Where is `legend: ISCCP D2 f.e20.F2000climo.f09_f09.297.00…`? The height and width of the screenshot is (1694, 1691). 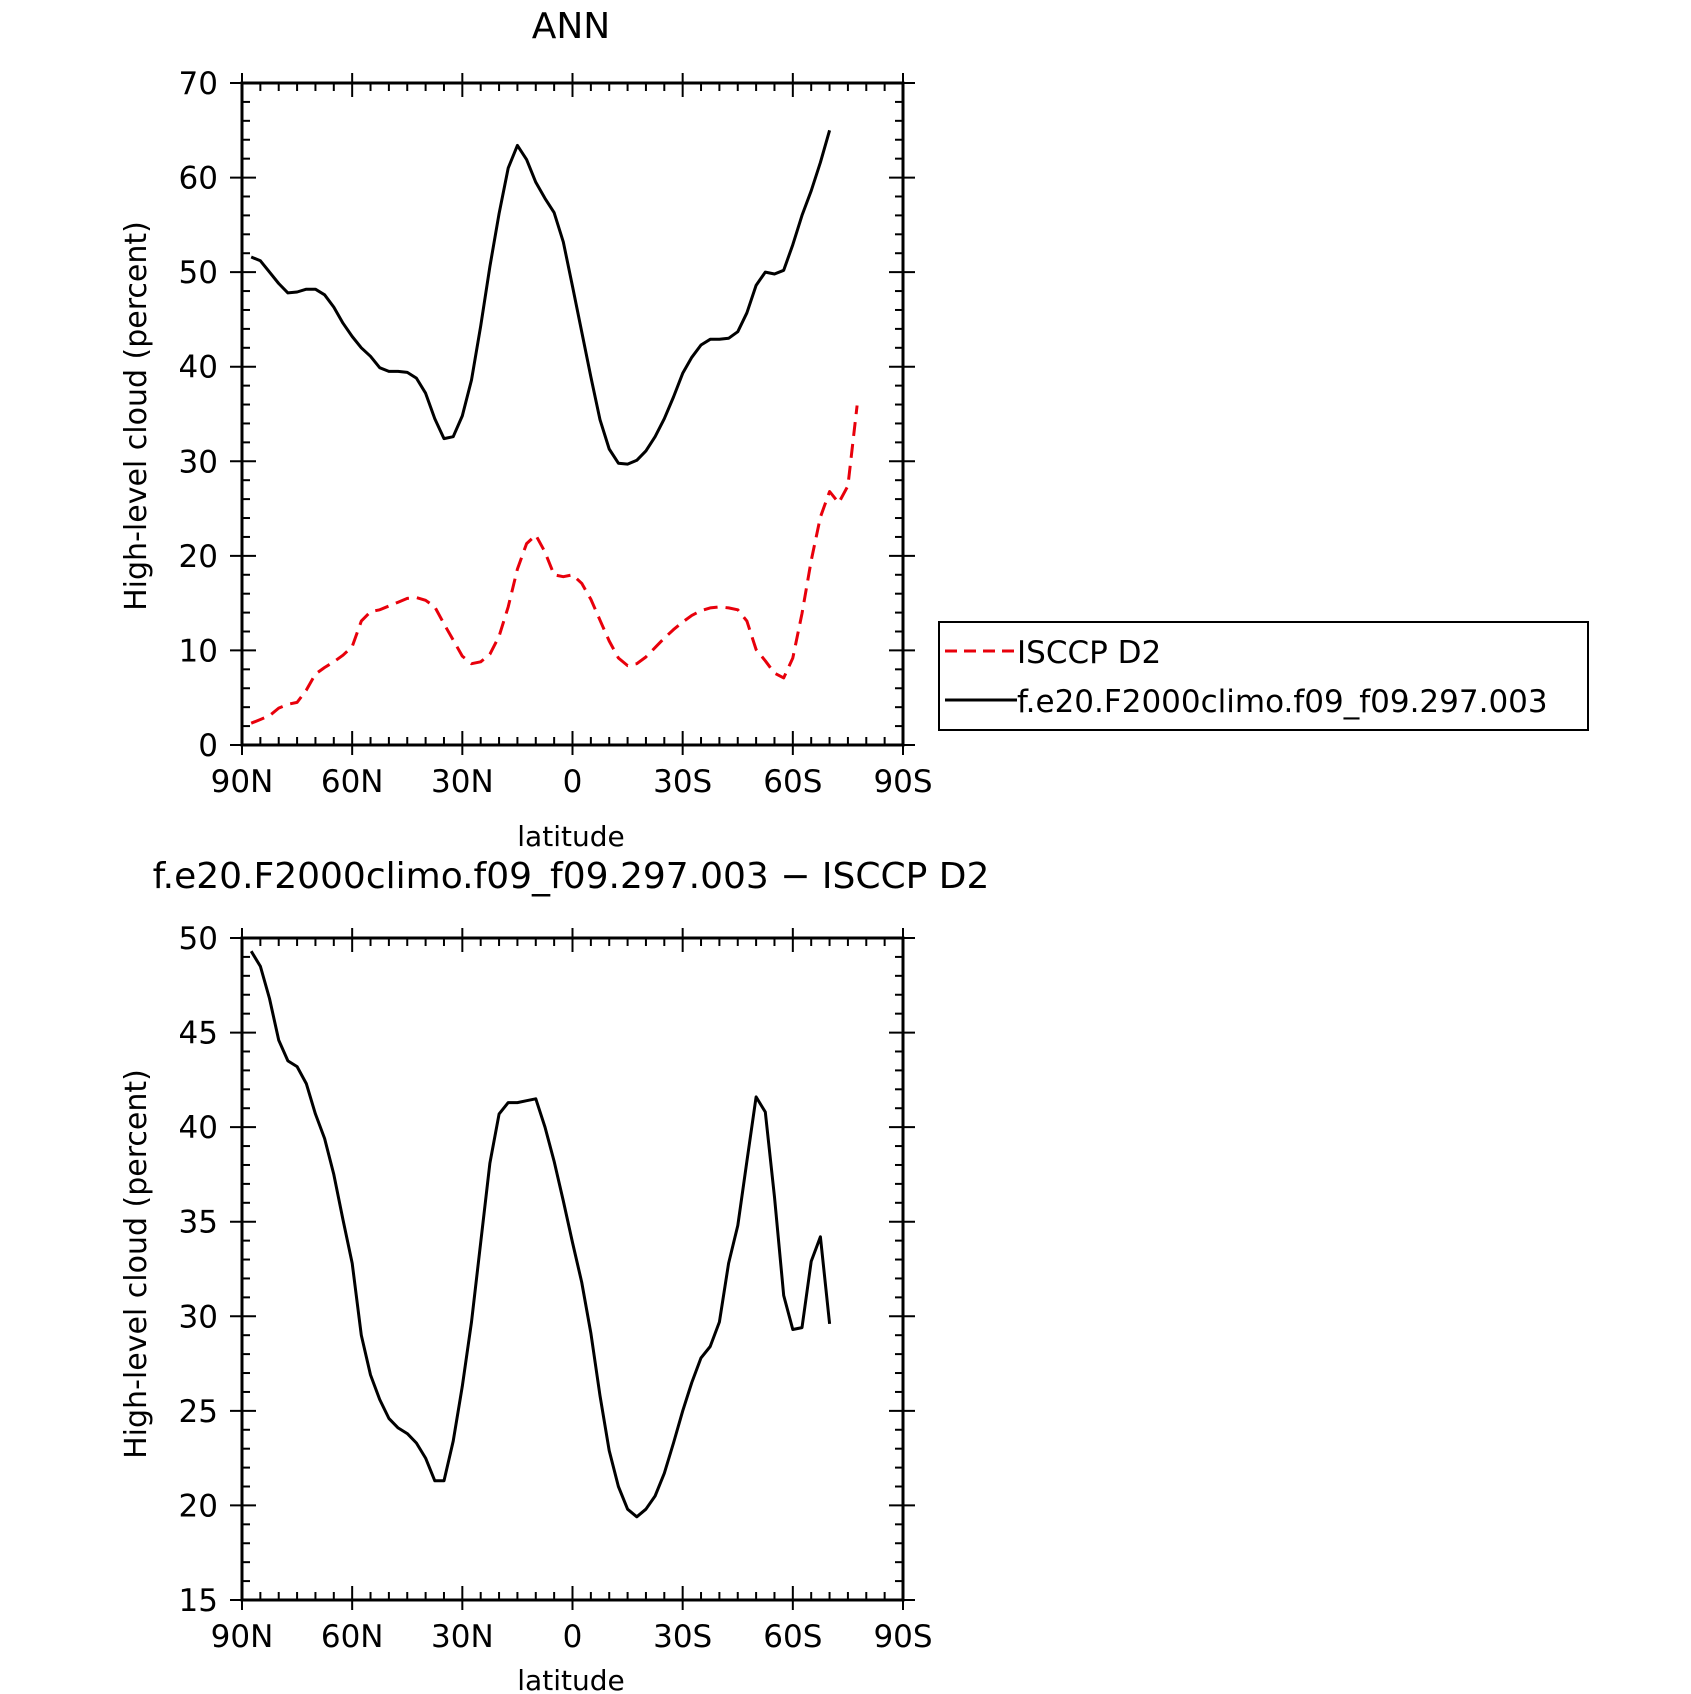 legend: ISCCP D2 f.e20.F2000climo.f09_f09.297.00… is located at coordinates (1263, 676).